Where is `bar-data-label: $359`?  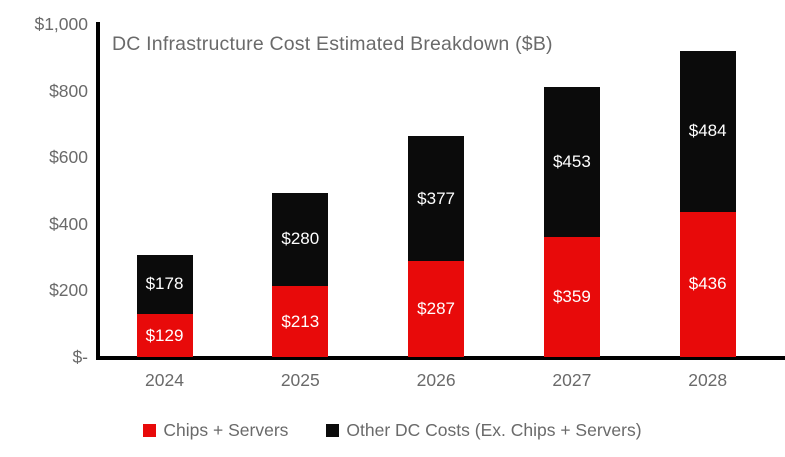 bar-data-label: $359 is located at coordinates (571, 297).